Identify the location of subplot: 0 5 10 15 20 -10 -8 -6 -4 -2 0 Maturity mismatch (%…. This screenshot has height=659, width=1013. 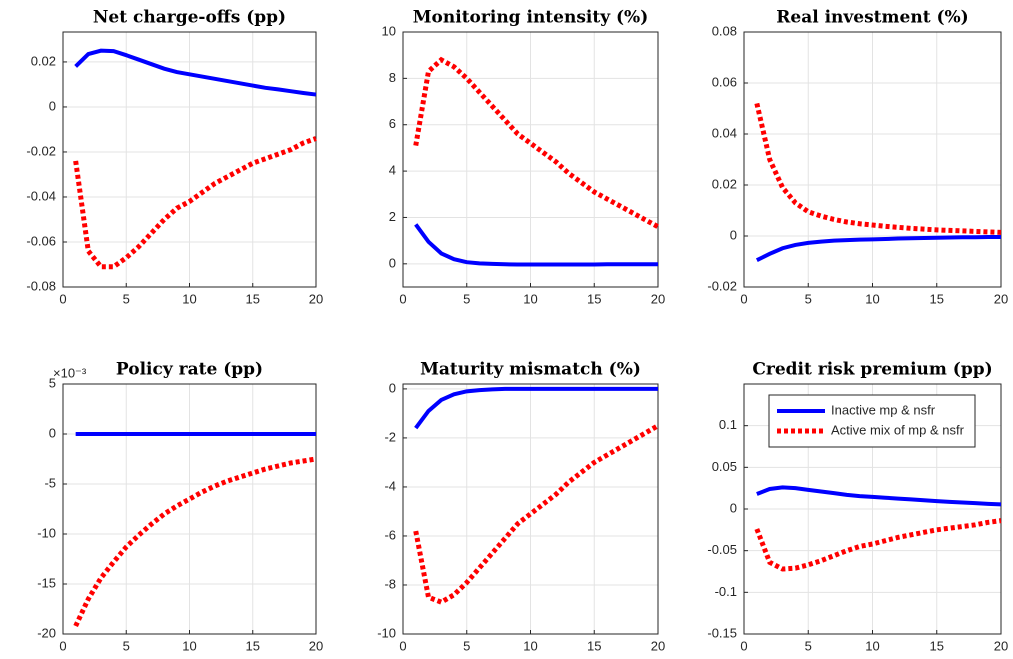
(521, 507).